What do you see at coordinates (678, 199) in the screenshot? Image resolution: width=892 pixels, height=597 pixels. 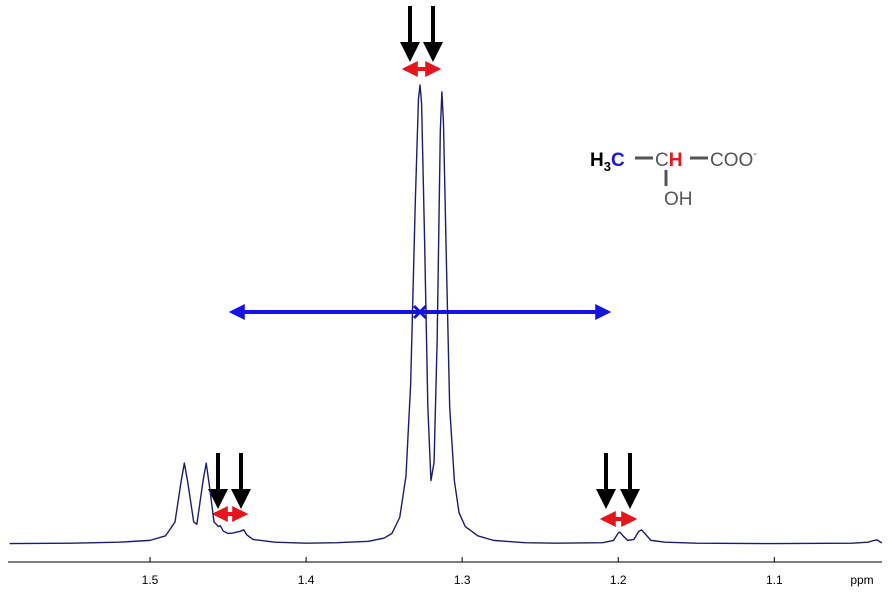 I see `structure-label: OH` at bounding box center [678, 199].